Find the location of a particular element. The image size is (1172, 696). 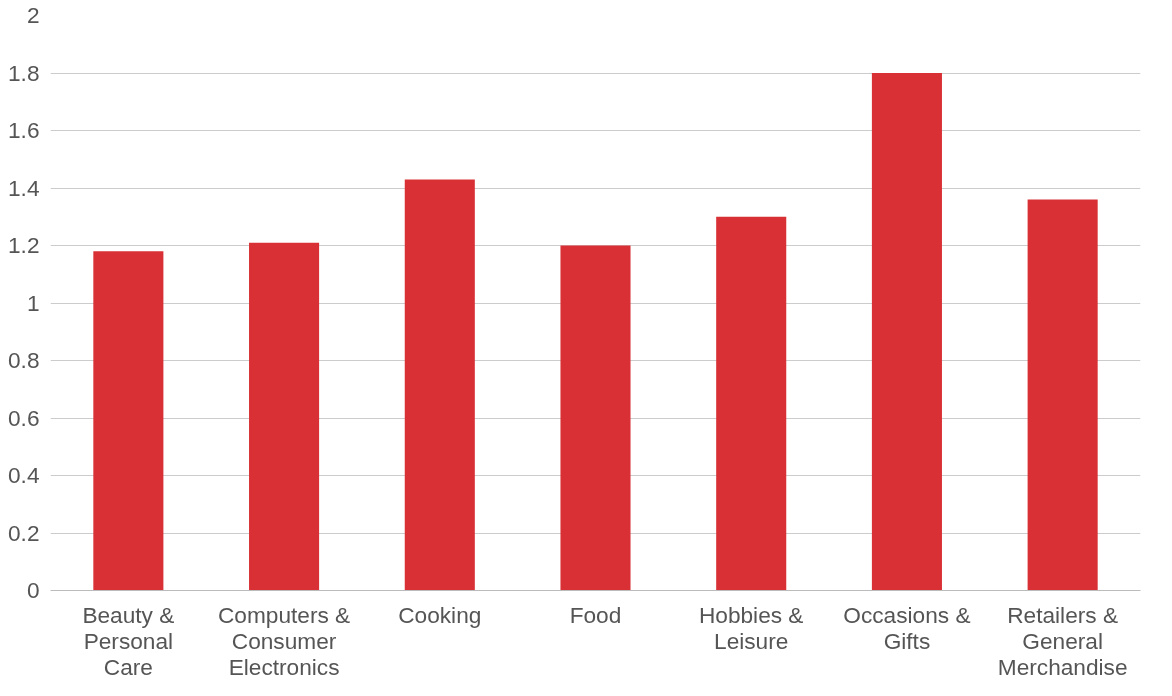

x-tick-label: Occasions & Gifts is located at coordinates (907, 627).